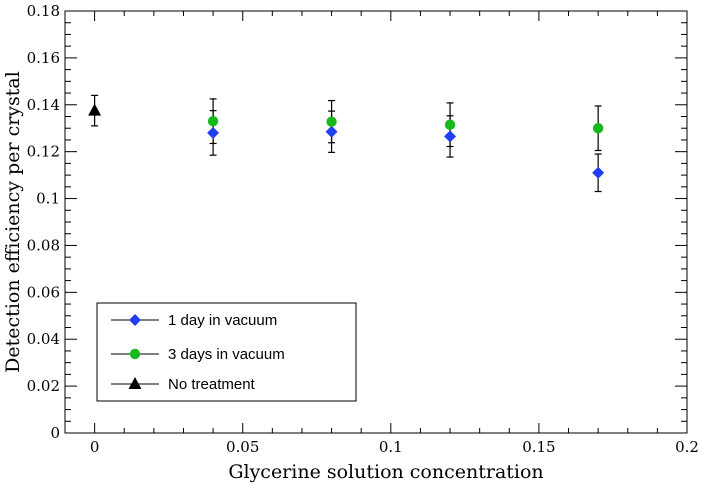 The width and height of the screenshot is (709, 491). I want to click on y-tick-label: 0, so click(55, 433).